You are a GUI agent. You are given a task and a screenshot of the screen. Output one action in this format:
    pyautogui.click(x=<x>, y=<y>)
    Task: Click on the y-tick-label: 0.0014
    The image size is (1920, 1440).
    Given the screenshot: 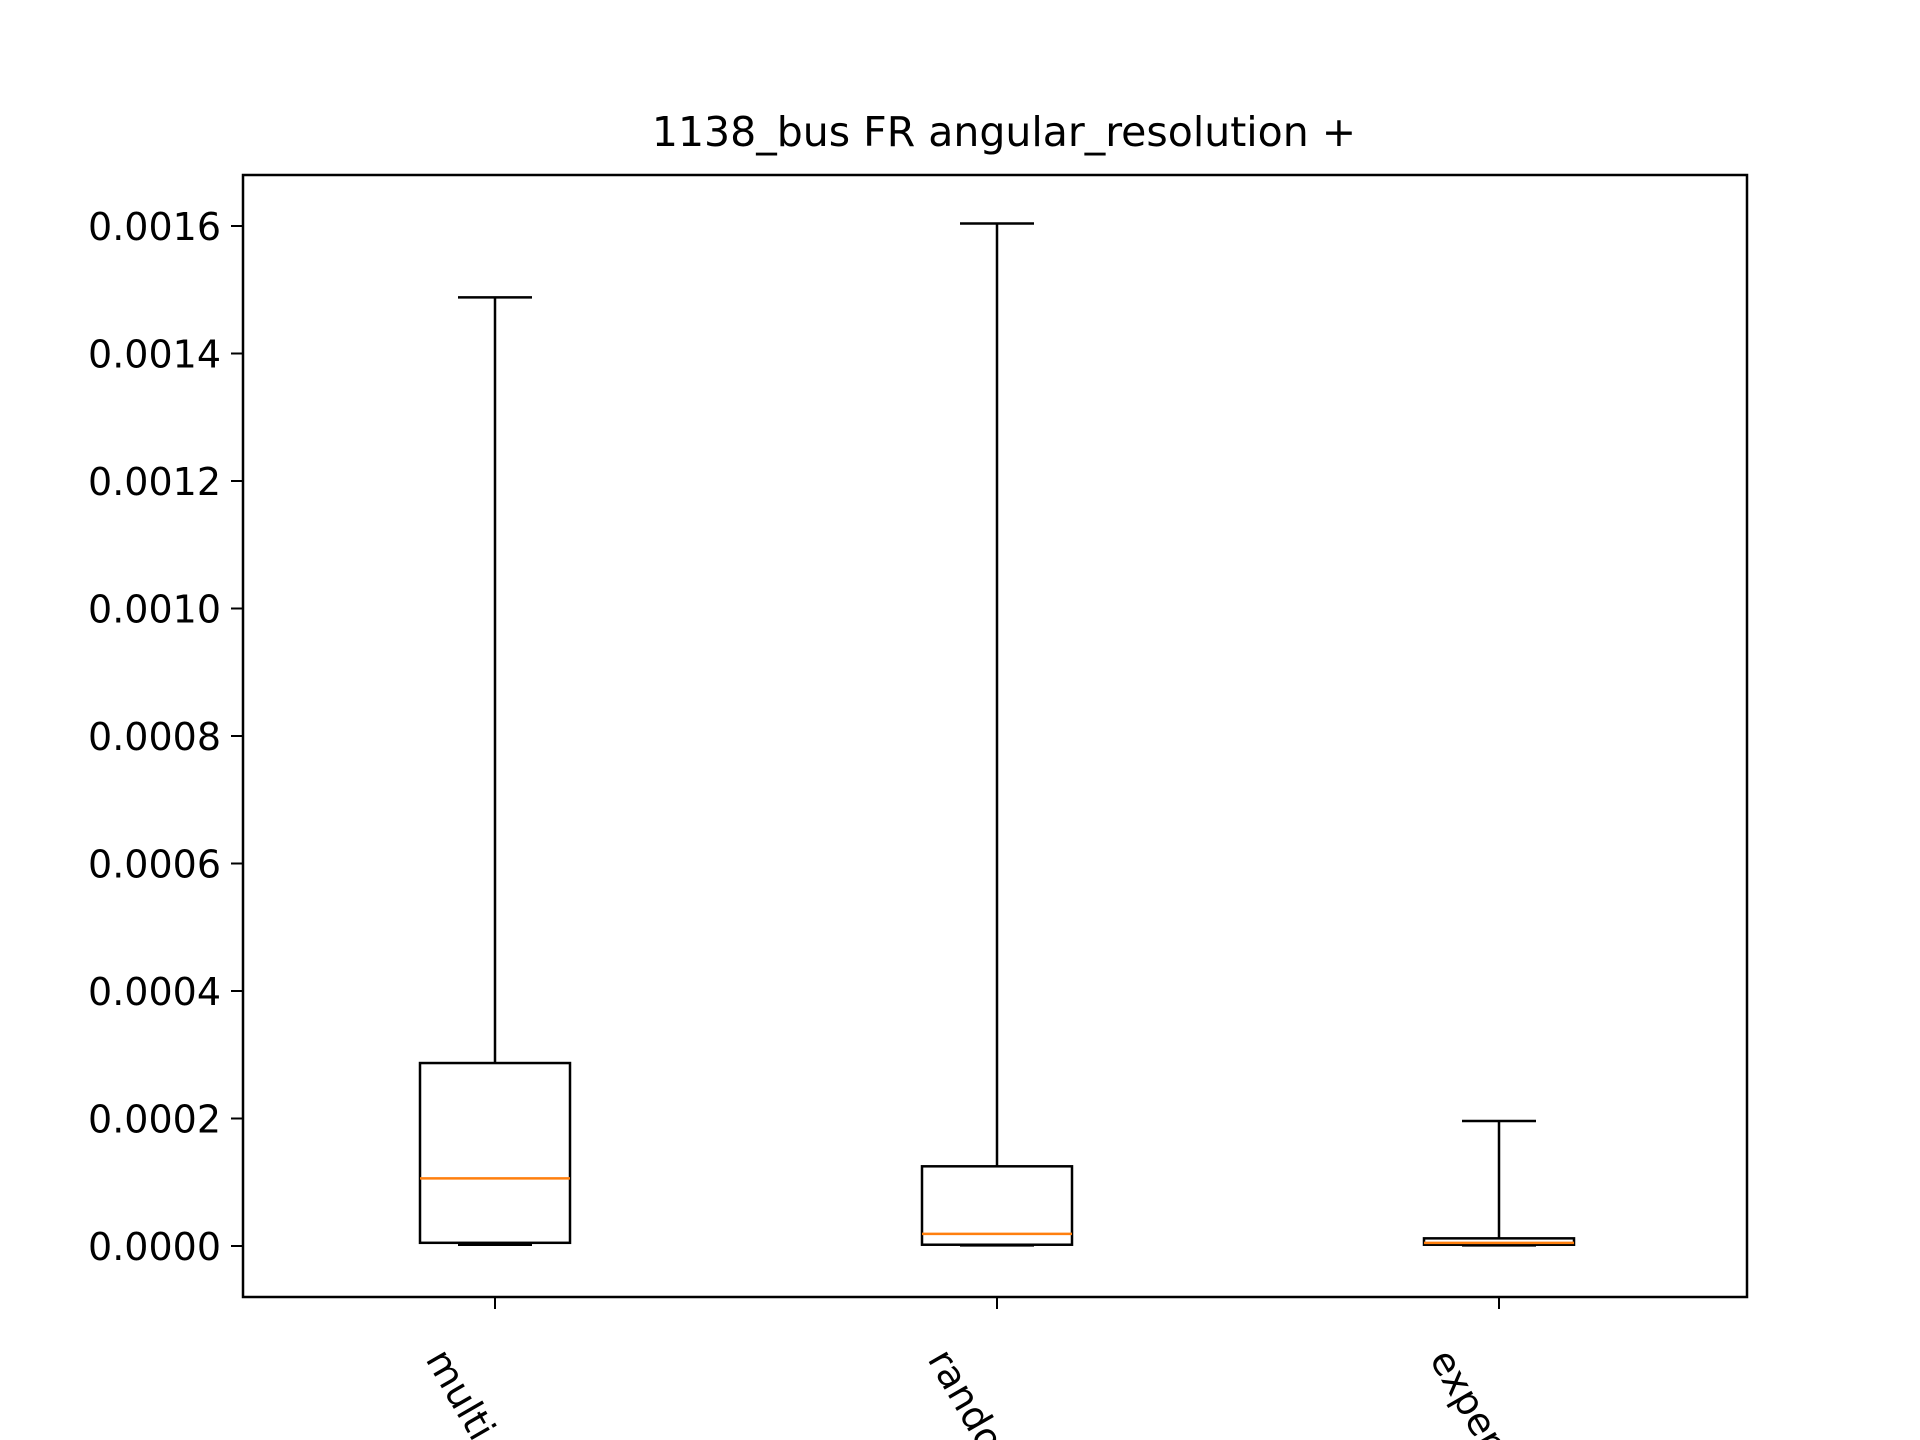 What is the action you would take?
    pyautogui.click(x=154, y=355)
    